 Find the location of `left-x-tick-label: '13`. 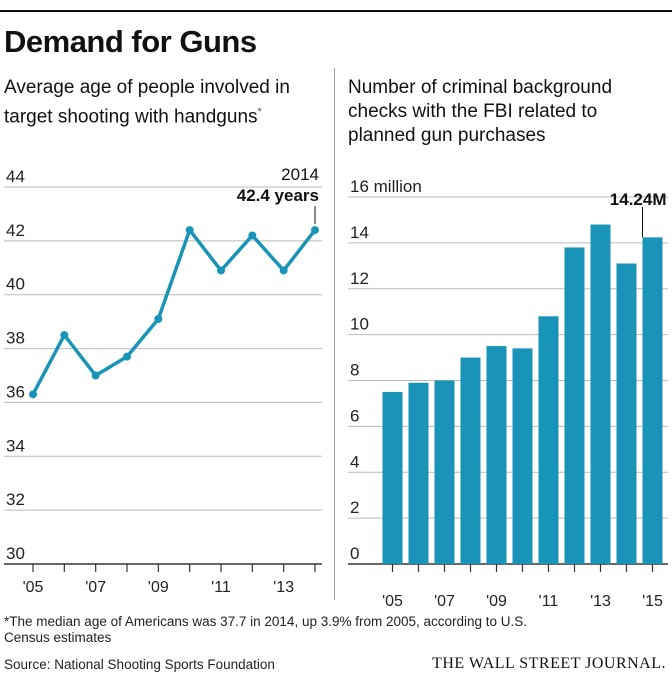

left-x-tick-label: '13 is located at coordinates (283, 587).